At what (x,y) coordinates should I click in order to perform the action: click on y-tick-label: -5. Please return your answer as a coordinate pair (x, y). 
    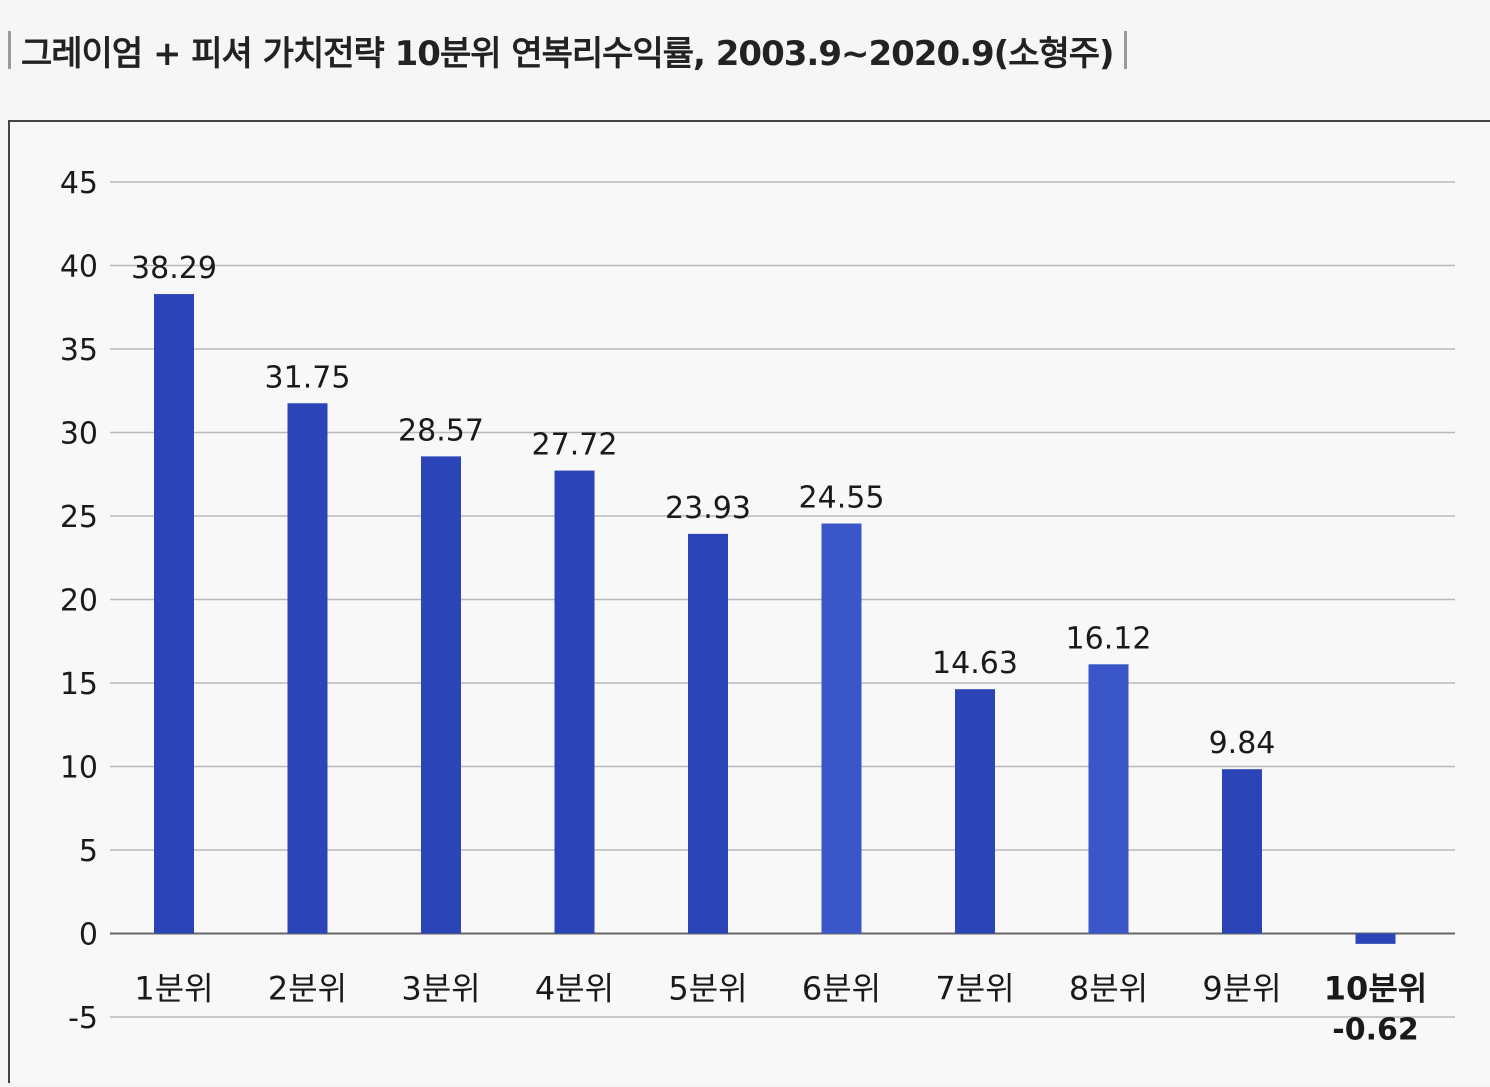
    Looking at the image, I should click on (83, 1018).